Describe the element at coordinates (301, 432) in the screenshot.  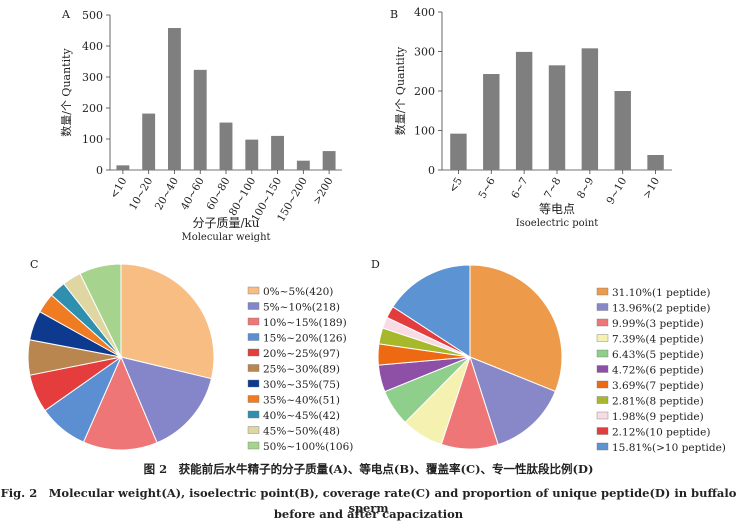
I see `legend-entry: 45%~50%(48)` at that location.